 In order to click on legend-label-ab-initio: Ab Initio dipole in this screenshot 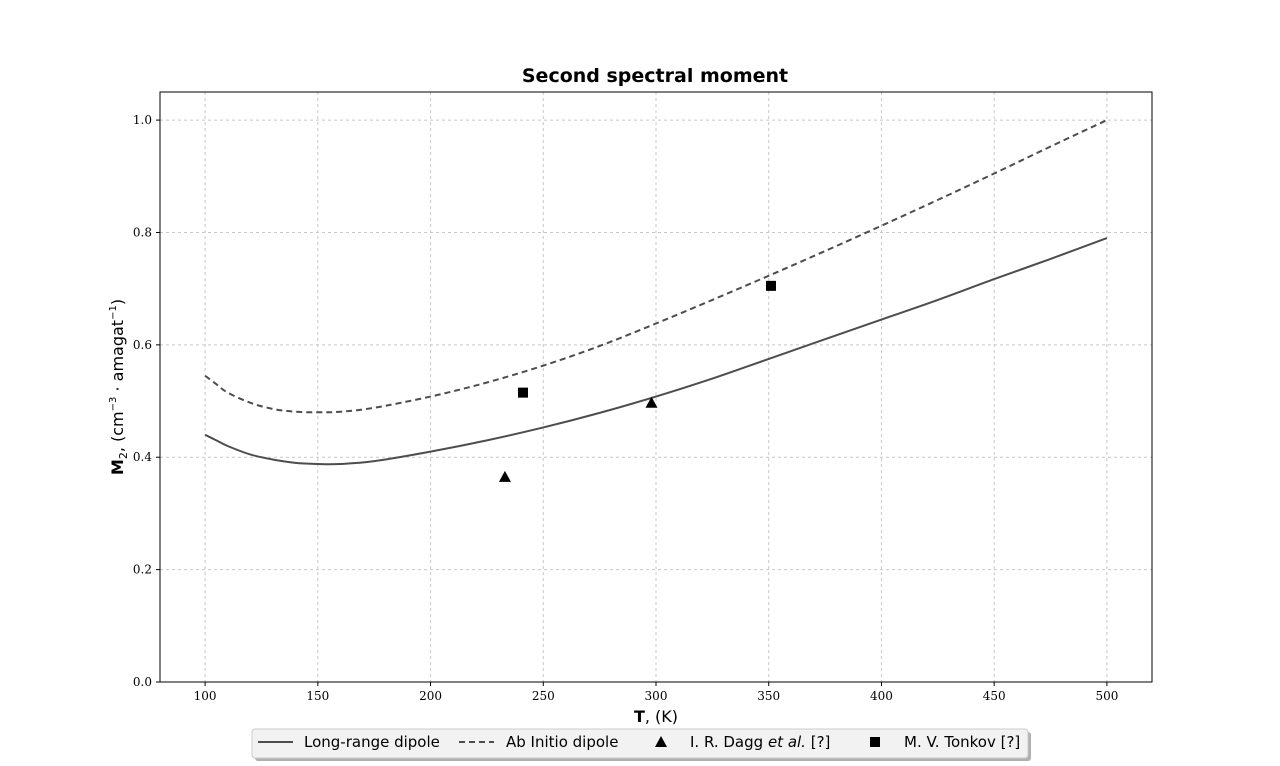, I will do `click(562, 742)`.